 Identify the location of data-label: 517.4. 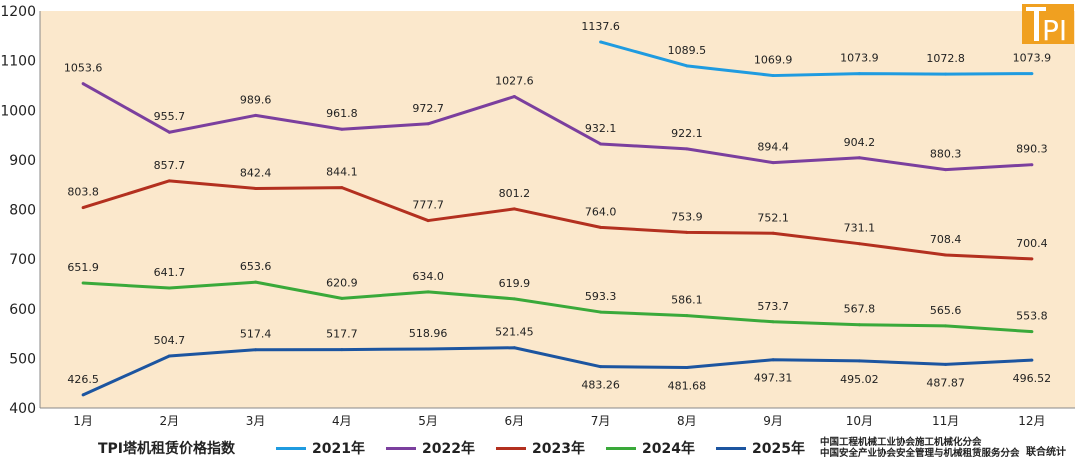
(256, 334).